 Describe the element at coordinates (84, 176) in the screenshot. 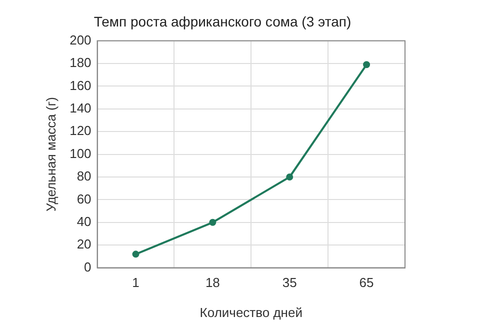

I see `y-tick-label: 80` at that location.